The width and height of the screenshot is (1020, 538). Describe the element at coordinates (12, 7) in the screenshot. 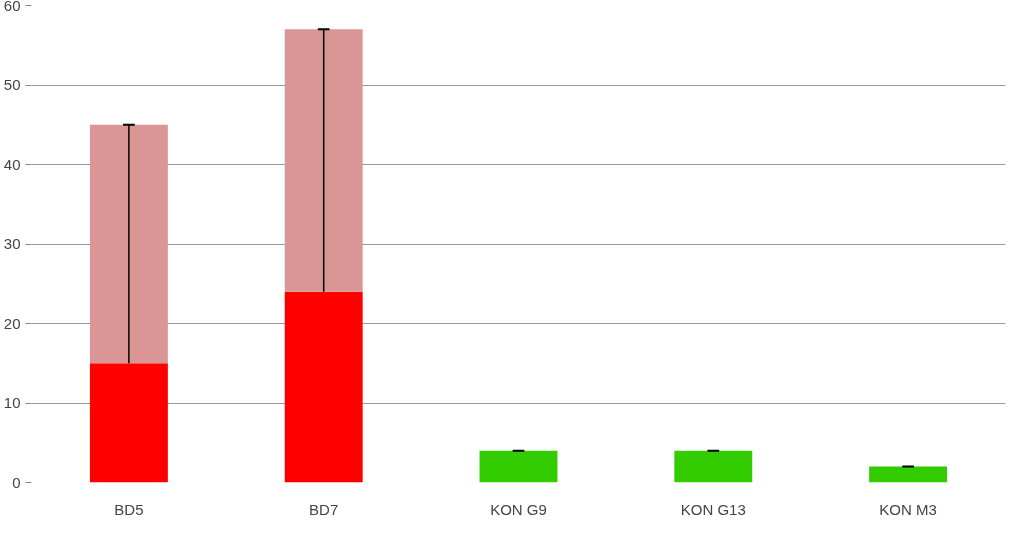

I see `y-tick-label: 60` at that location.